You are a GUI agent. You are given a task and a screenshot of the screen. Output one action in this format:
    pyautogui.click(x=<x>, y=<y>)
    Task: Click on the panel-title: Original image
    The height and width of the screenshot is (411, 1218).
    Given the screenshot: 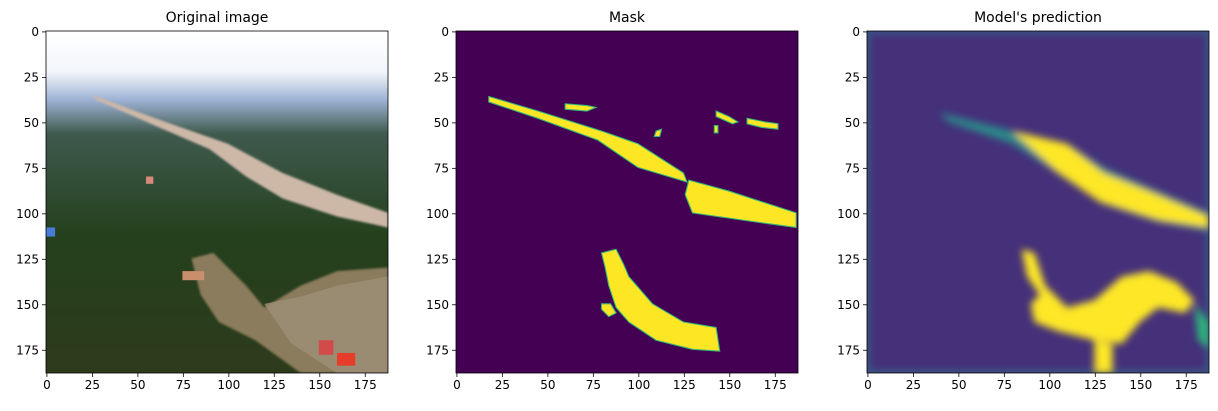 What is the action you would take?
    pyautogui.click(x=217, y=18)
    